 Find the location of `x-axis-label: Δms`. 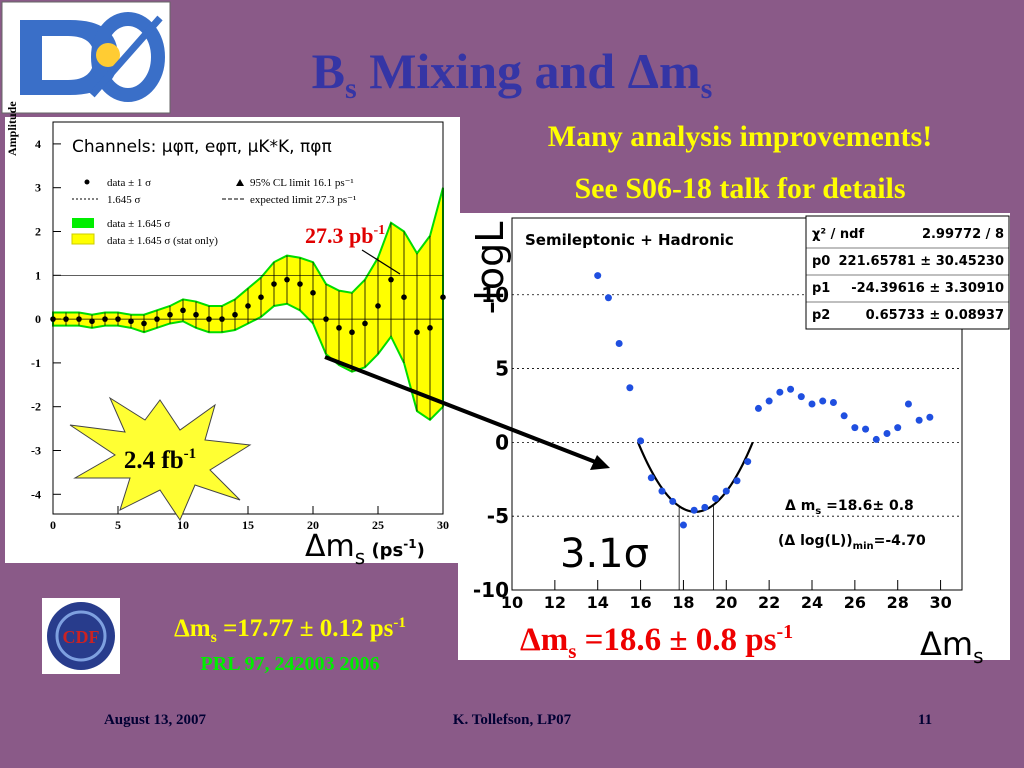

x-axis-label: Δms is located at coordinates (951, 646).